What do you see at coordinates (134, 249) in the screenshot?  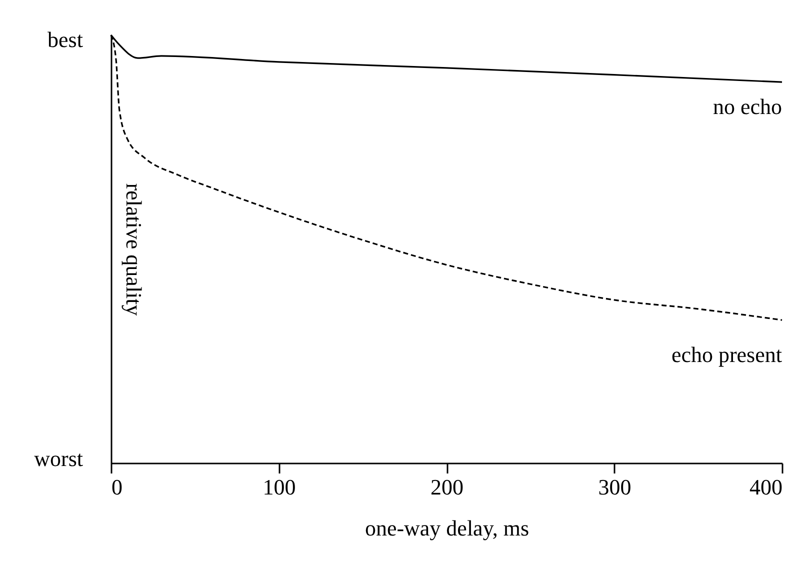 I see `y-axis-title: relative quality` at bounding box center [134, 249].